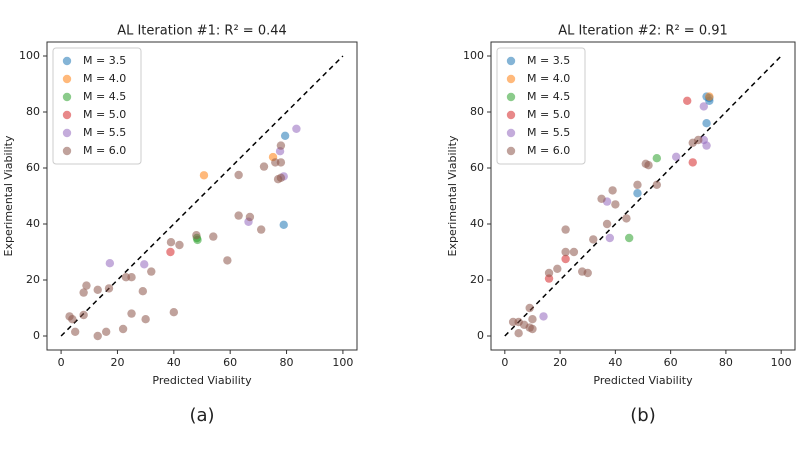 The height and width of the screenshot is (450, 800). I want to click on y-axis-label: Experimental Viability, so click(452, 195).